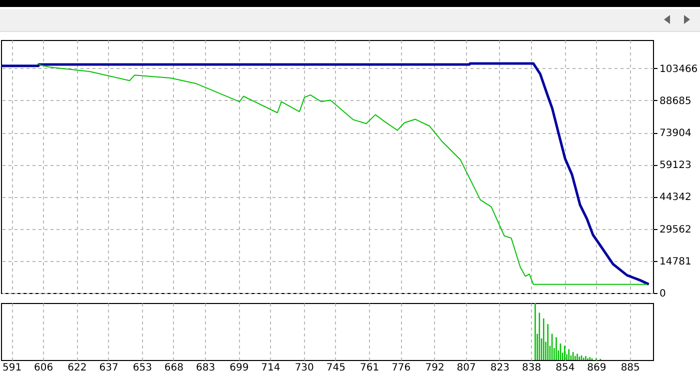 This screenshot has width=700, height=372. Describe the element at coordinates (596, 367) in the screenshot. I see `x-tick-label: 869` at that location.